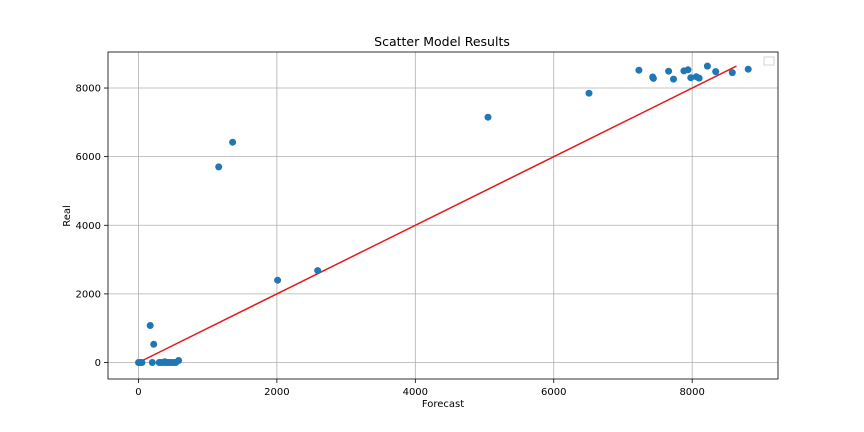  Describe the element at coordinates (553, 392) in the screenshot. I see `x-tick-label: 6000` at that location.